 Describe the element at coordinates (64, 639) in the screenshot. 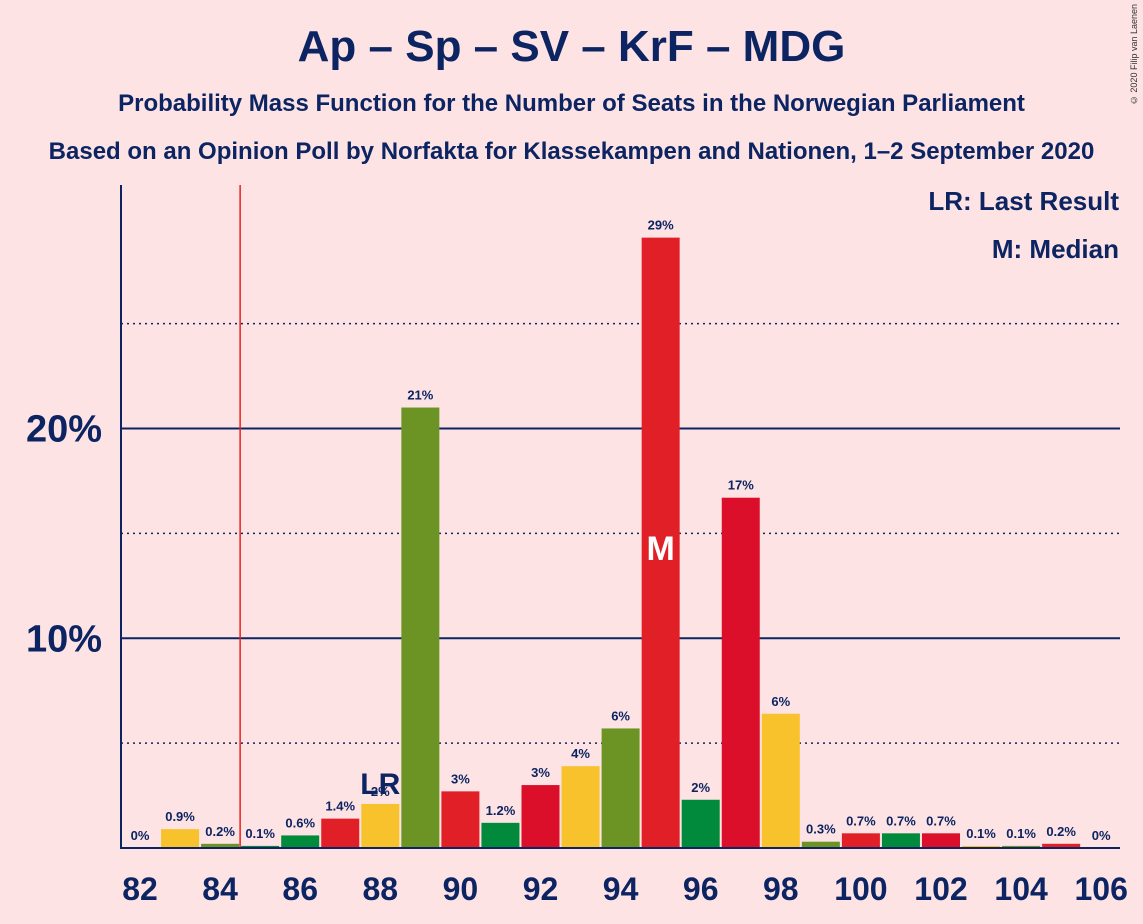

I see `y-tick-label: 10%` at that location.